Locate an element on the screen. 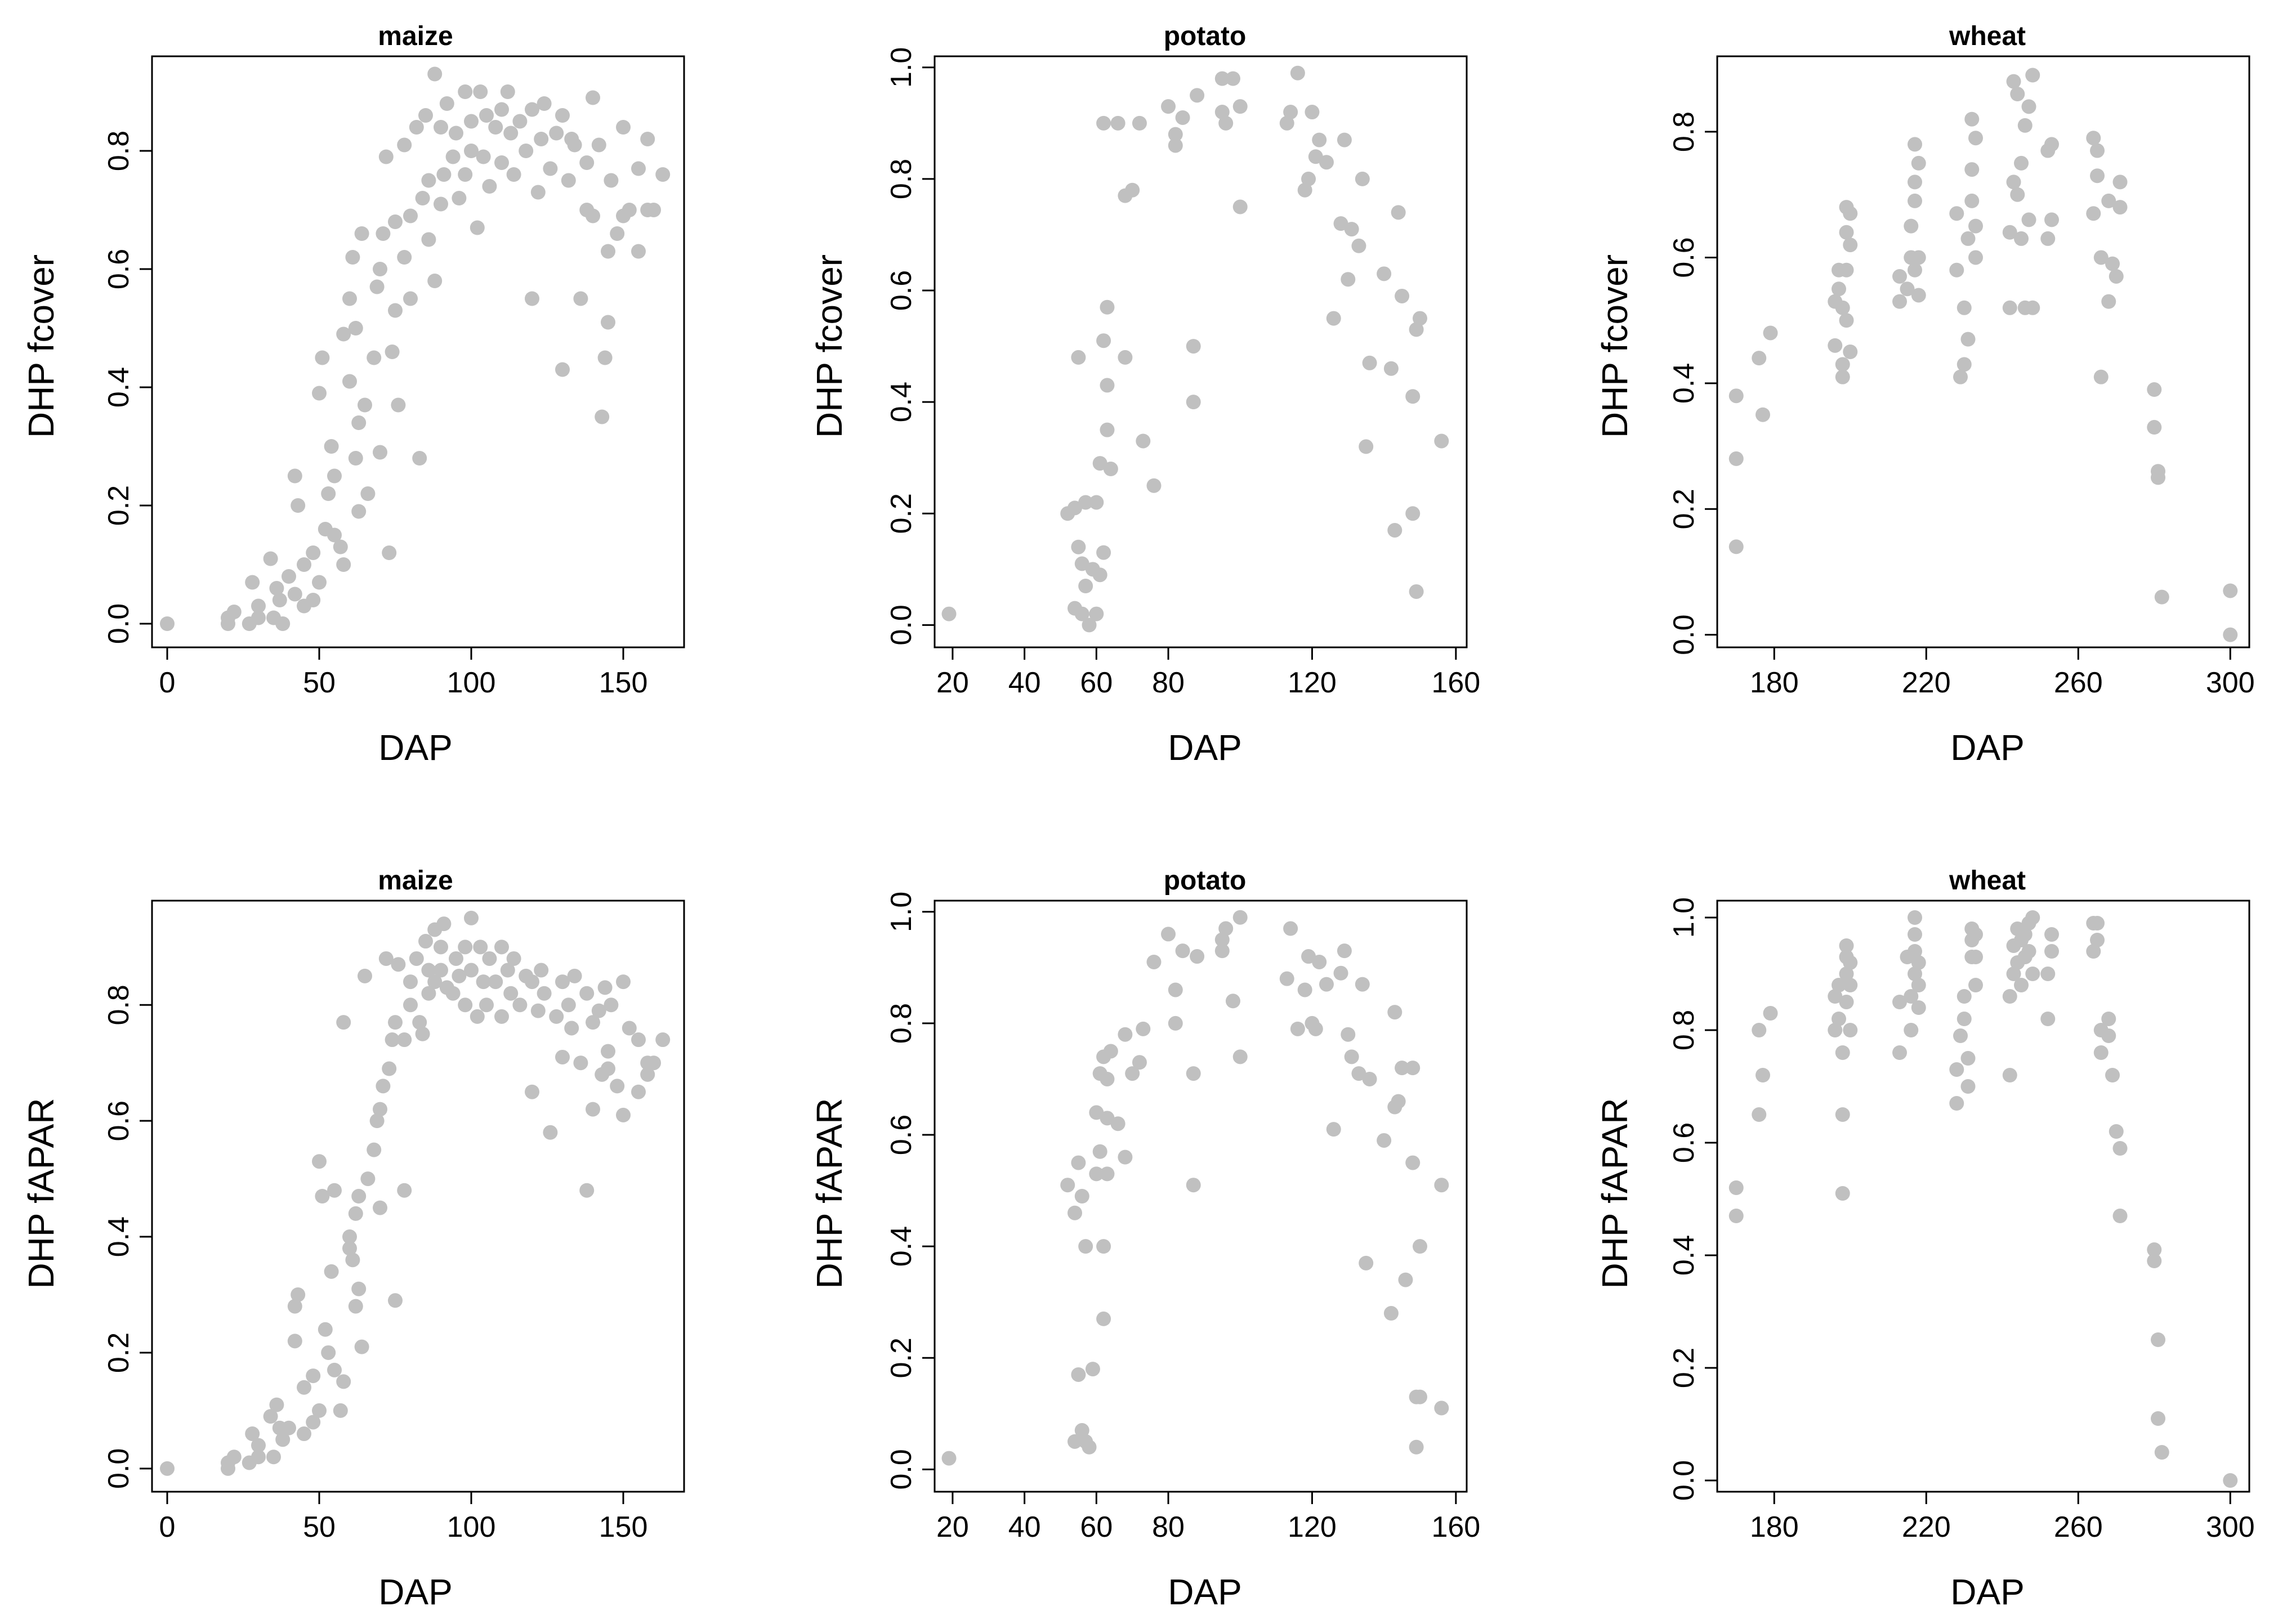 The height and width of the screenshot is (1624, 2278). x-tick-label: 150 is located at coordinates (623, 682).